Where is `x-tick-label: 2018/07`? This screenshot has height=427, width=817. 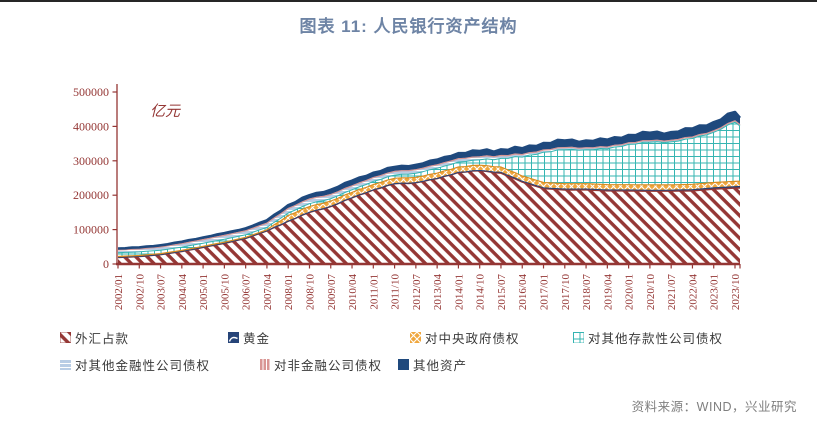 x-tick-label: 2018/07 is located at coordinates (587, 292).